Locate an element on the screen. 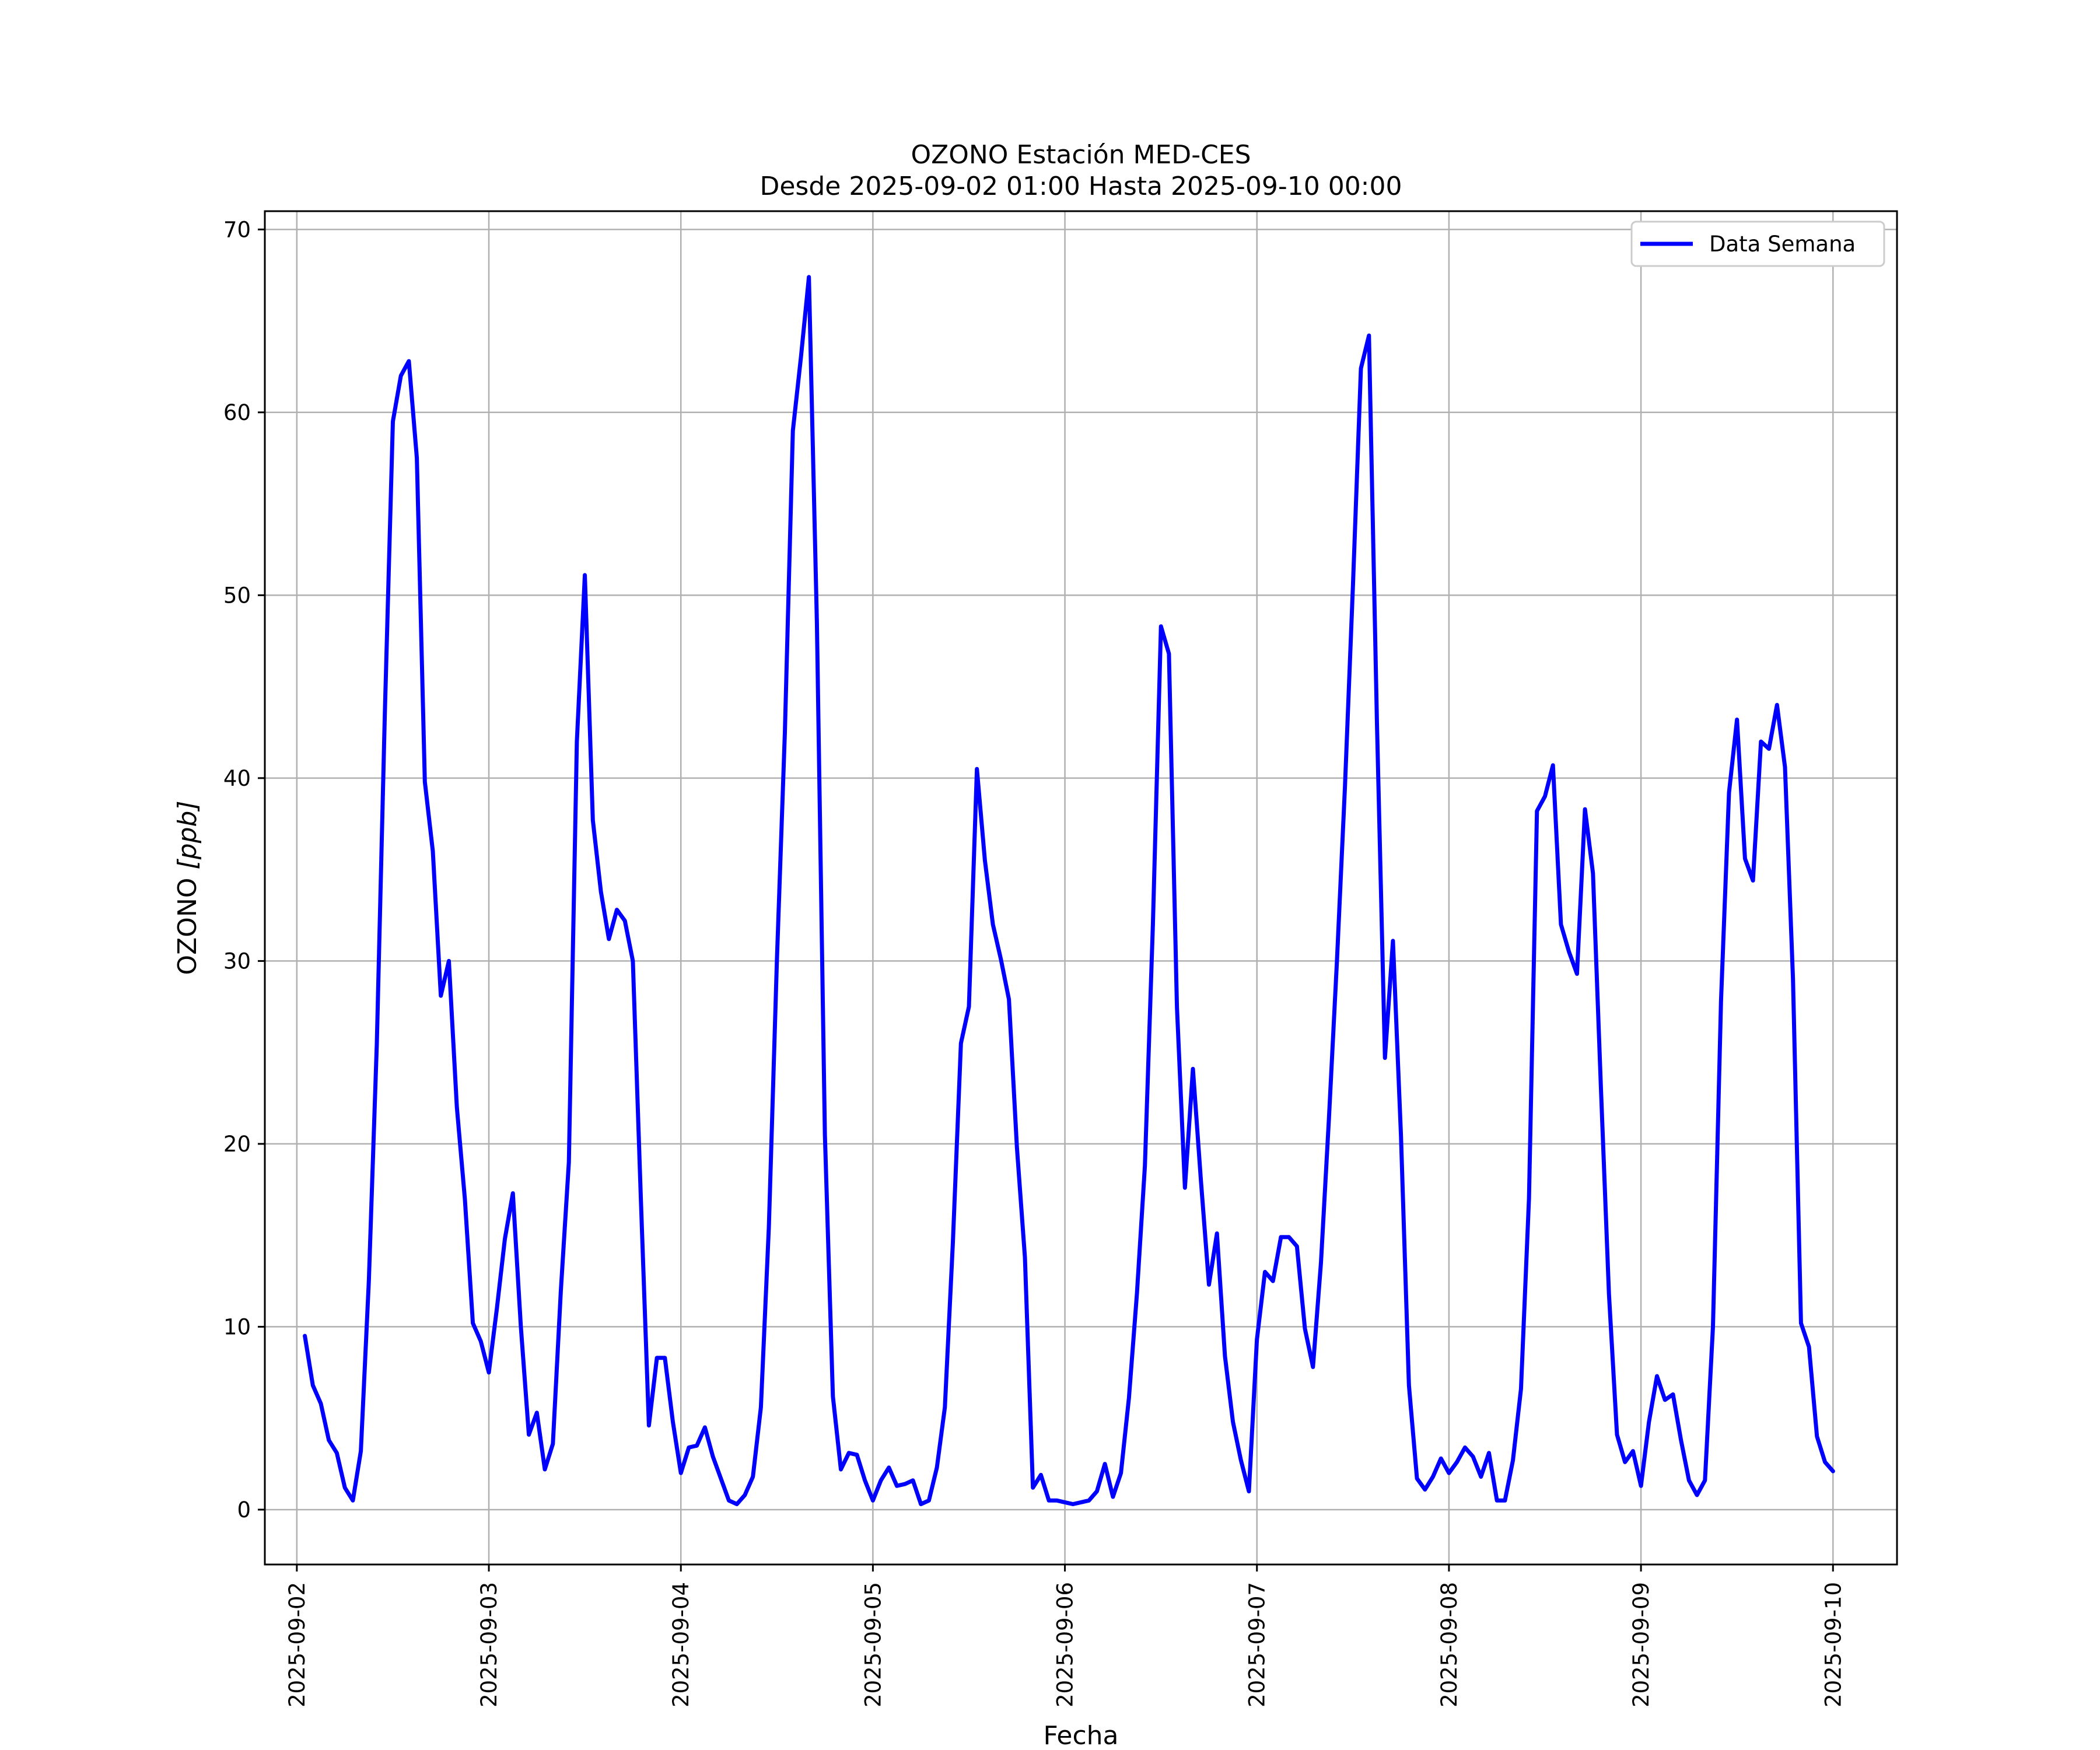 This screenshot has width=2100, height=1750. legend-box is located at coordinates (1757, 243).